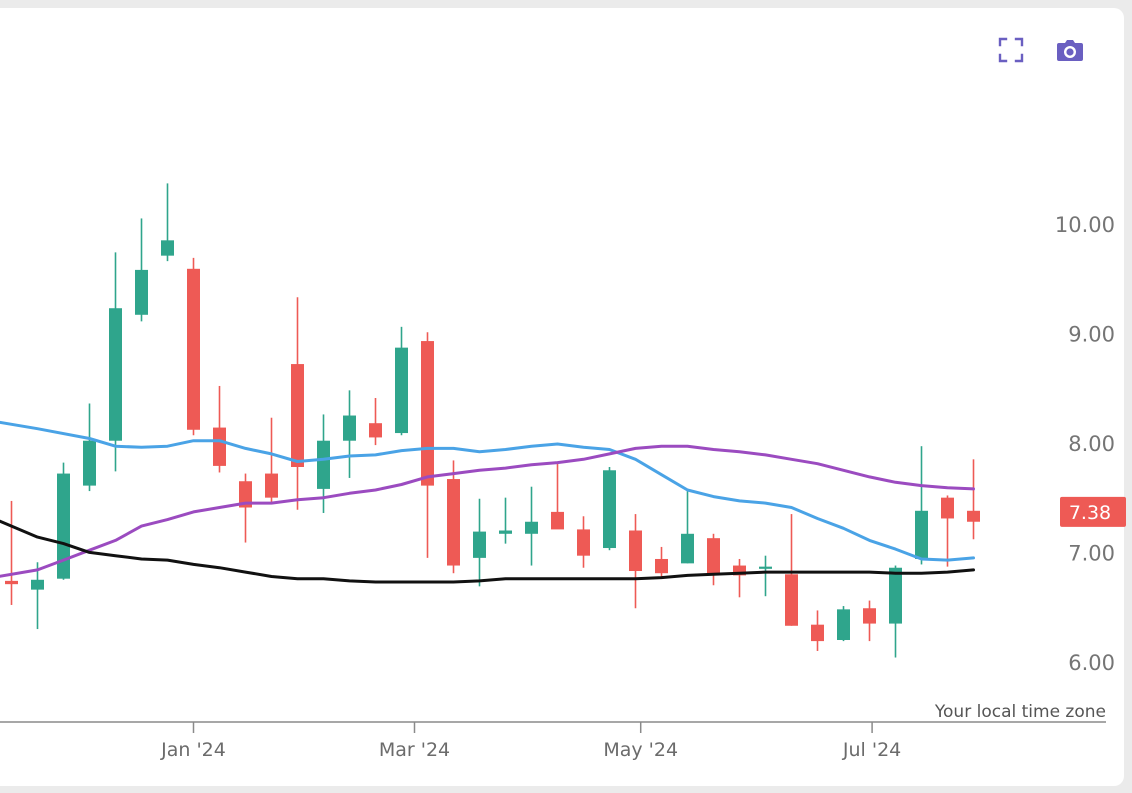  What do you see at coordinates (414, 750) in the screenshot?
I see `x-tick-label: Mar '24` at bounding box center [414, 750].